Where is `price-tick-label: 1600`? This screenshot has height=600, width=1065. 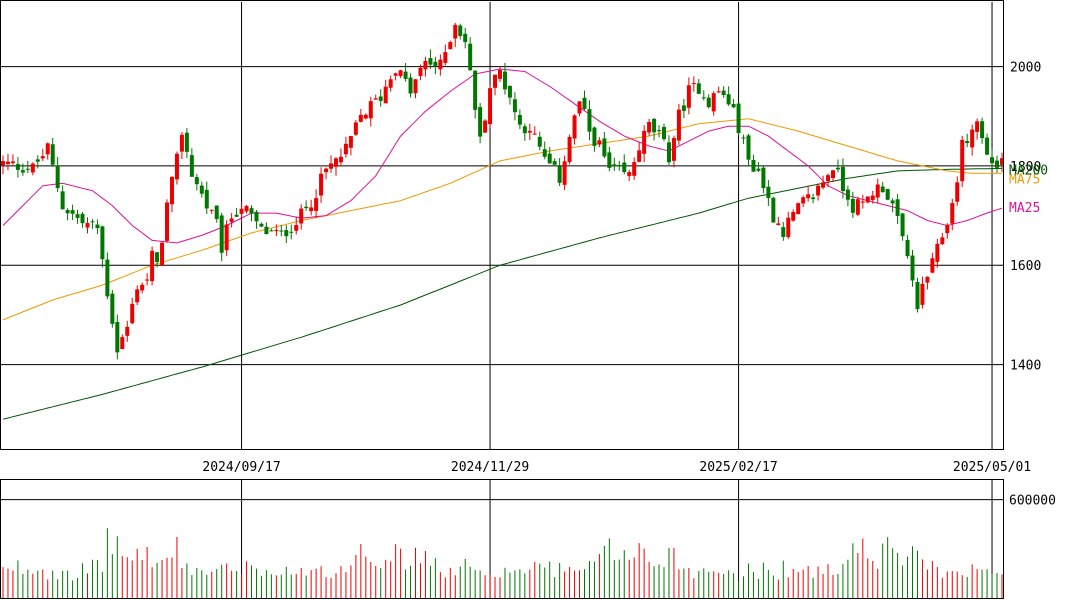 price-tick-label: 1600 is located at coordinates (1025, 266).